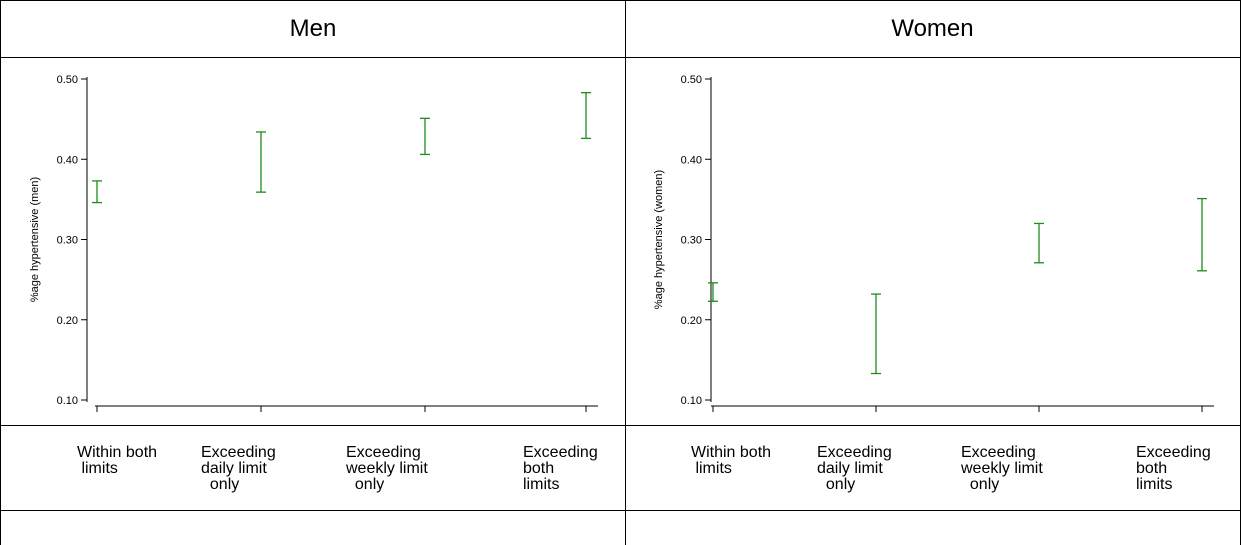 This screenshot has width=1241, height=545. I want to click on men-empty-cell, so click(313, 527).